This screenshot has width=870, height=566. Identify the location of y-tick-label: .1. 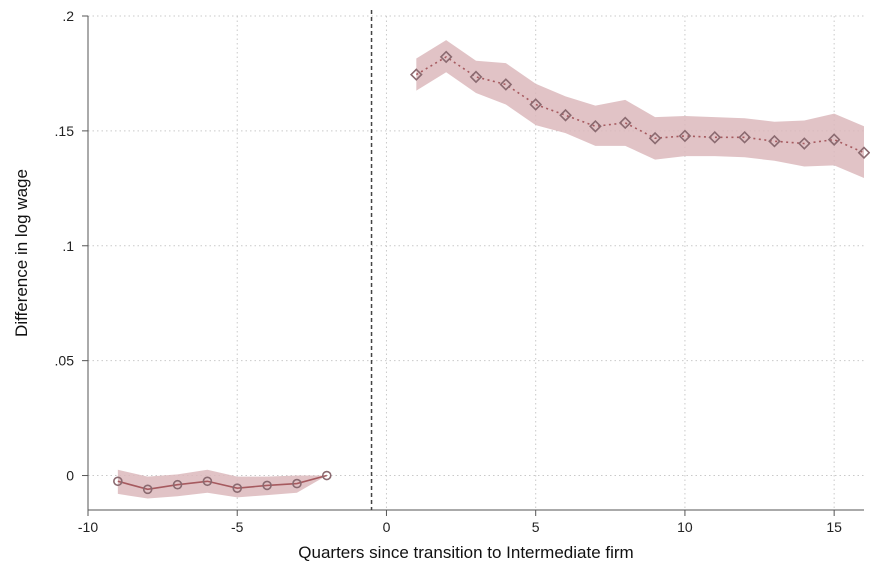
(68, 246).